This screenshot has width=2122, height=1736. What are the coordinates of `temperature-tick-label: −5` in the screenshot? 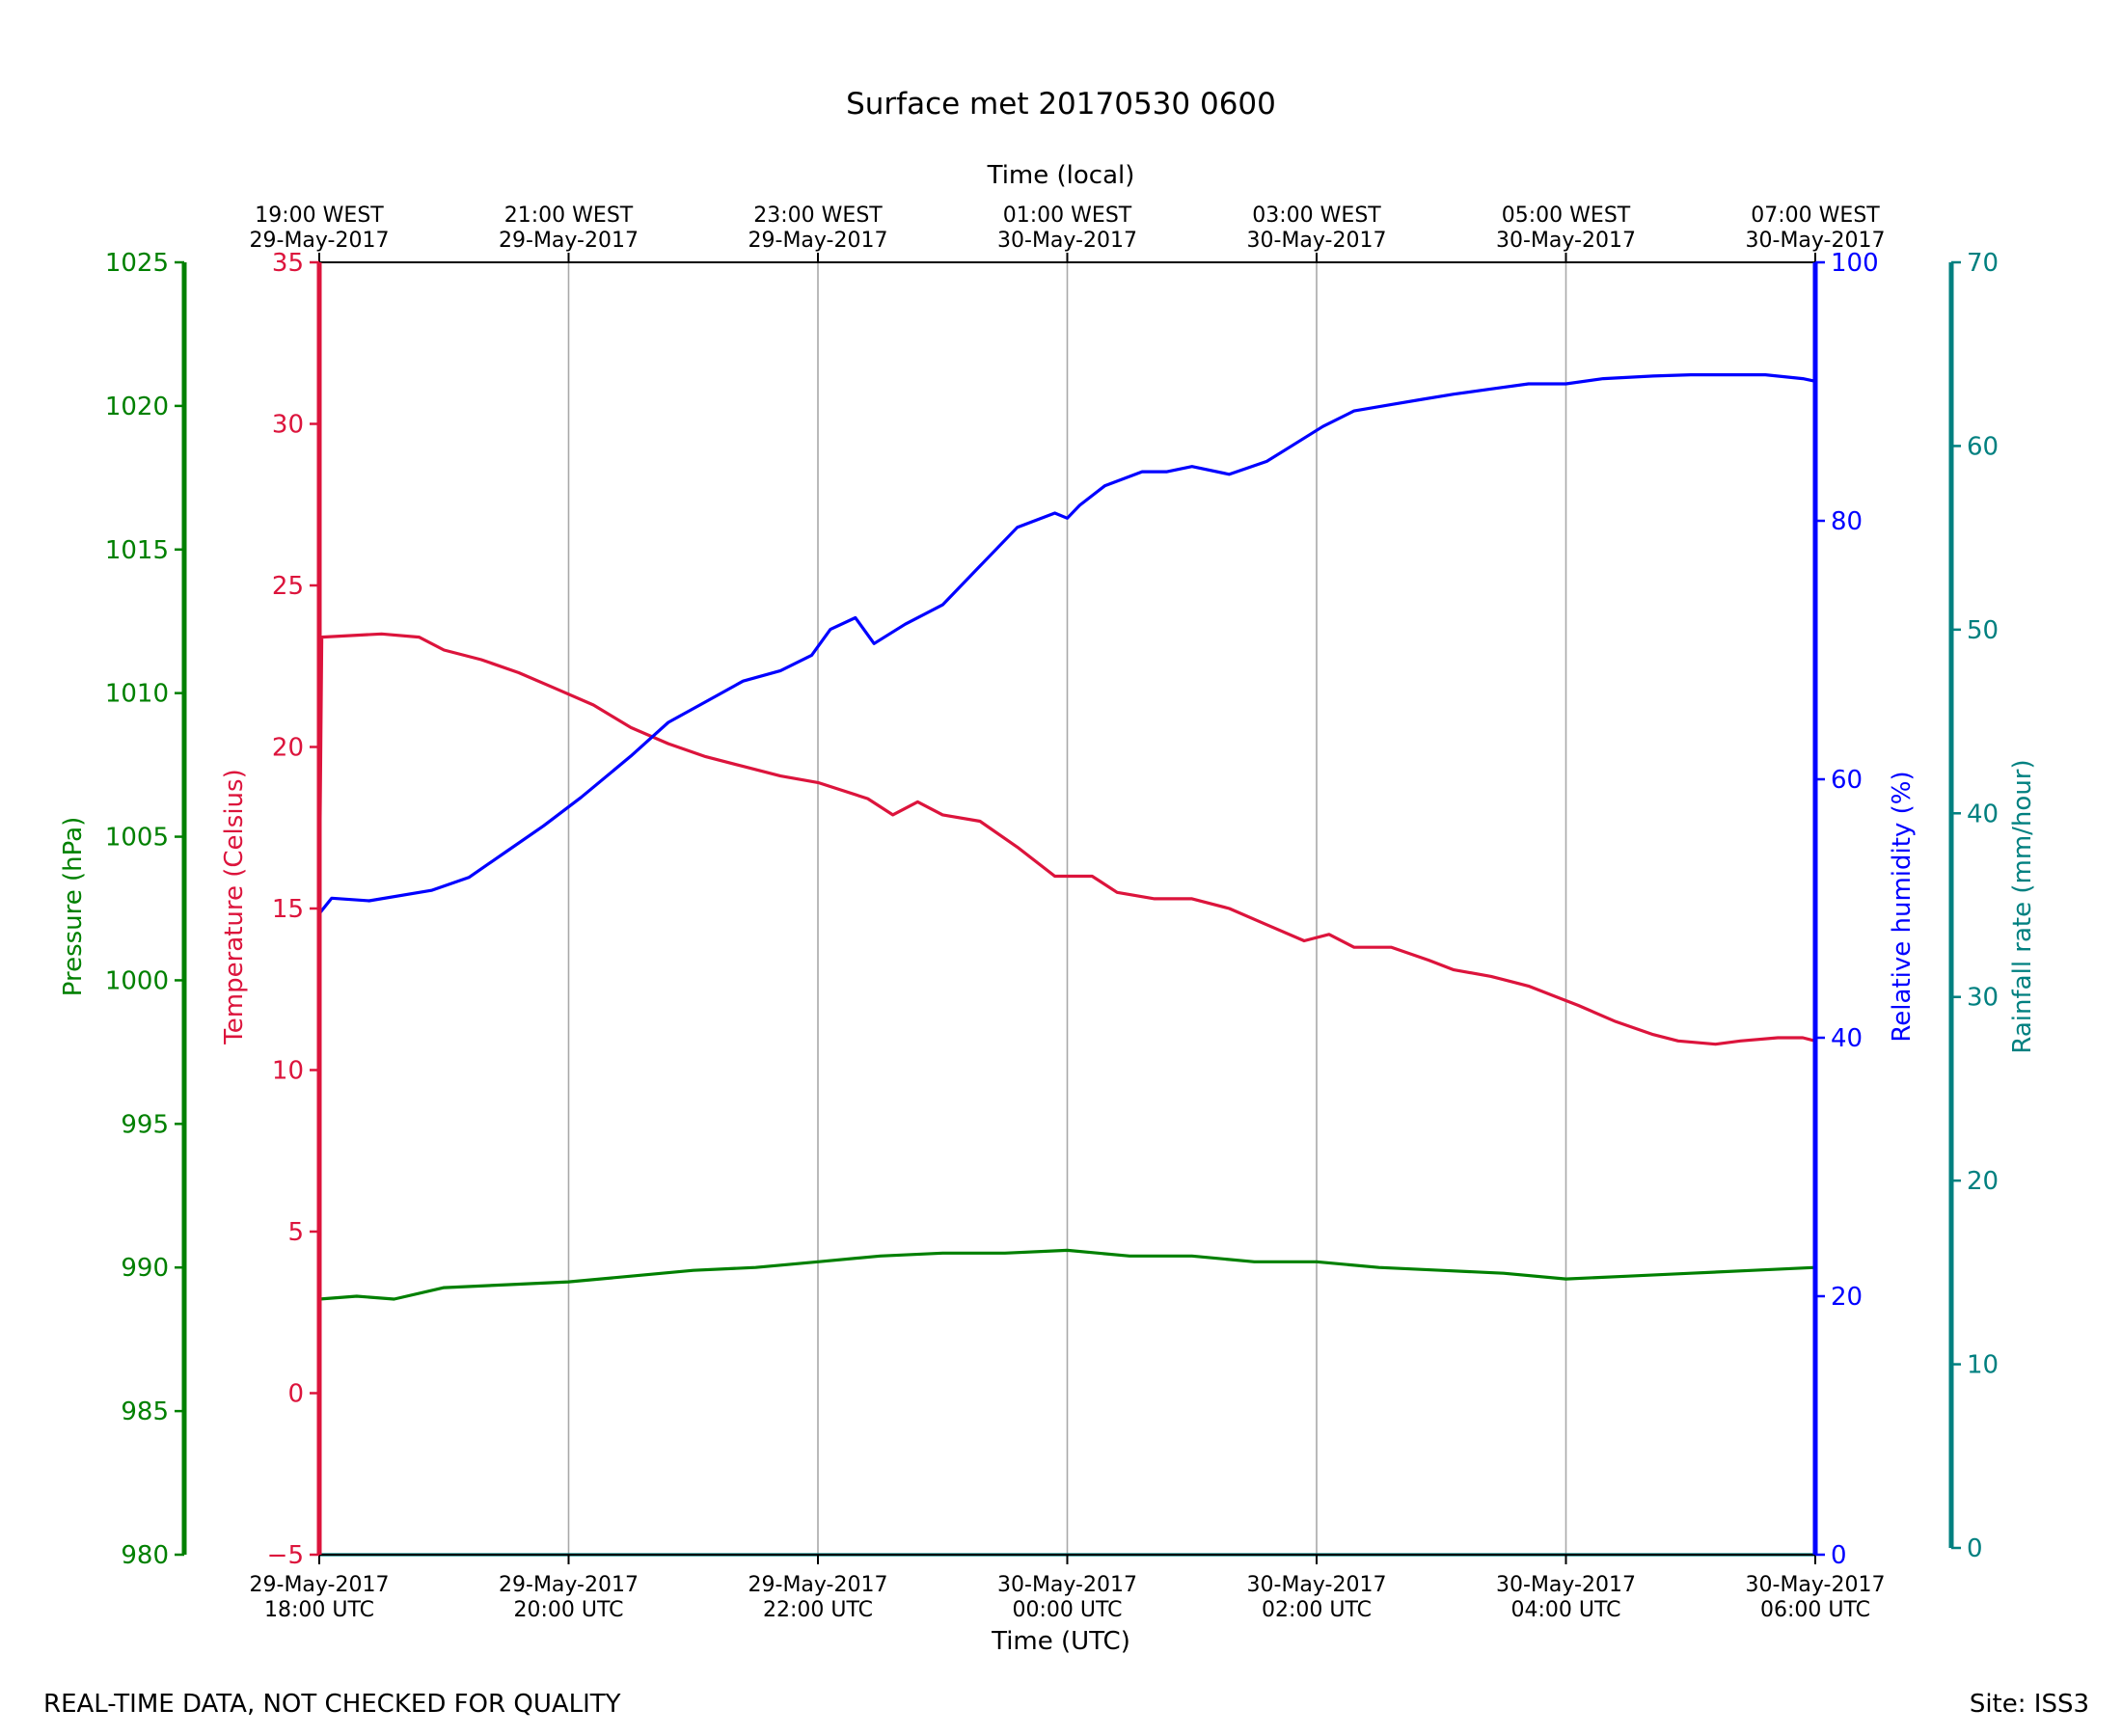 It's located at (286, 1555).